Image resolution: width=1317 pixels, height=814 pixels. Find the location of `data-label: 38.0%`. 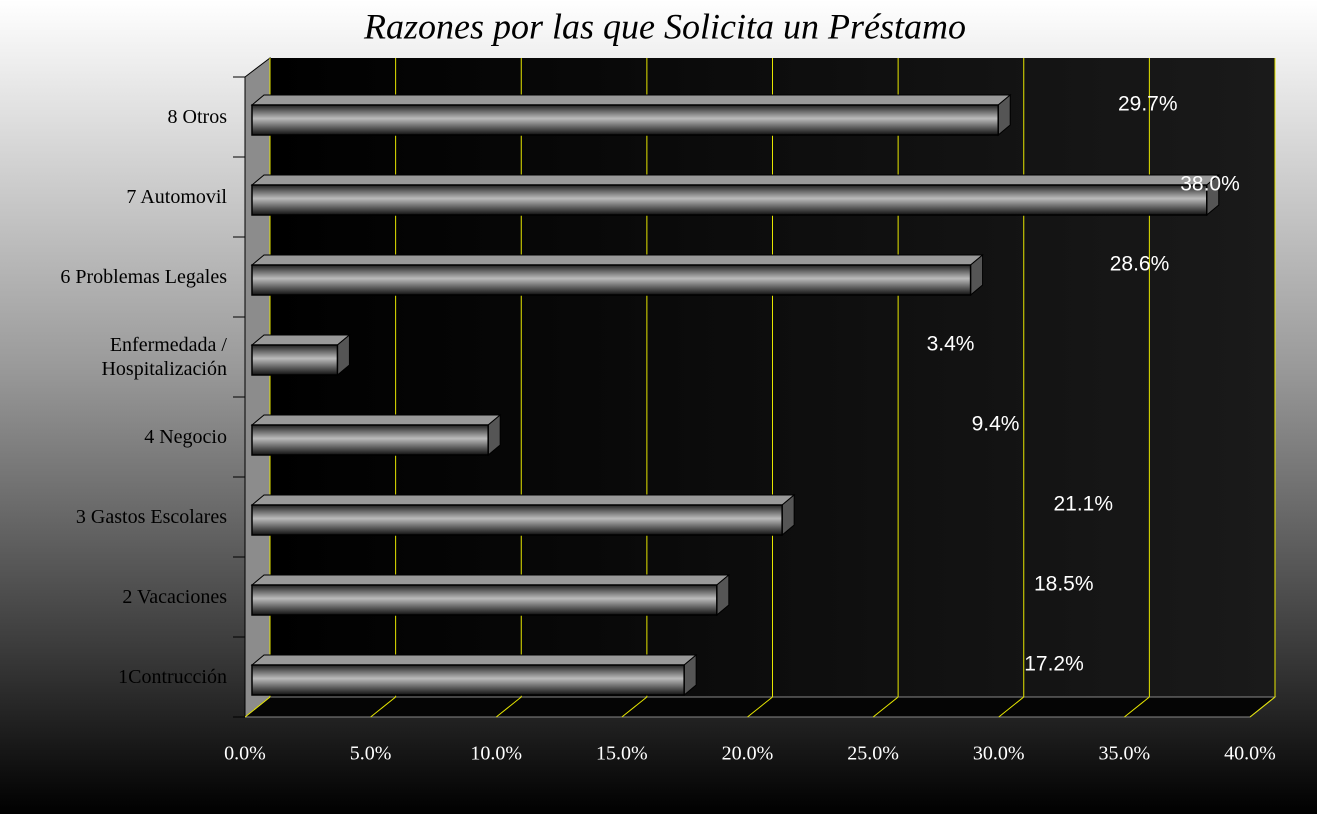

data-label: 38.0% is located at coordinates (1210, 184).